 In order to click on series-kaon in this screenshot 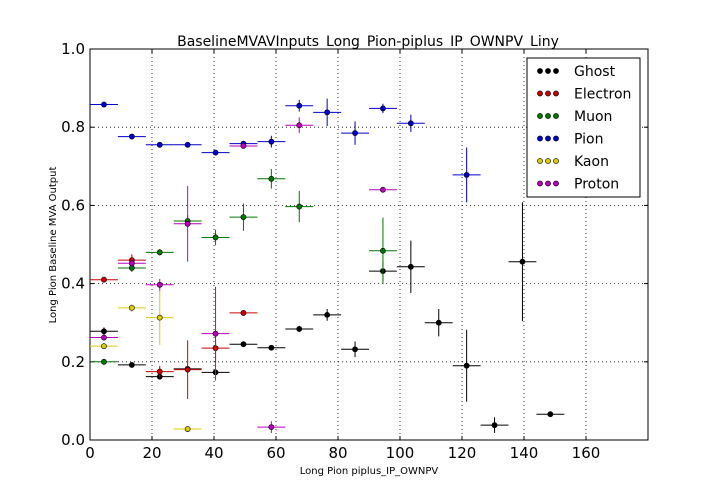, I will do `click(146, 361)`.